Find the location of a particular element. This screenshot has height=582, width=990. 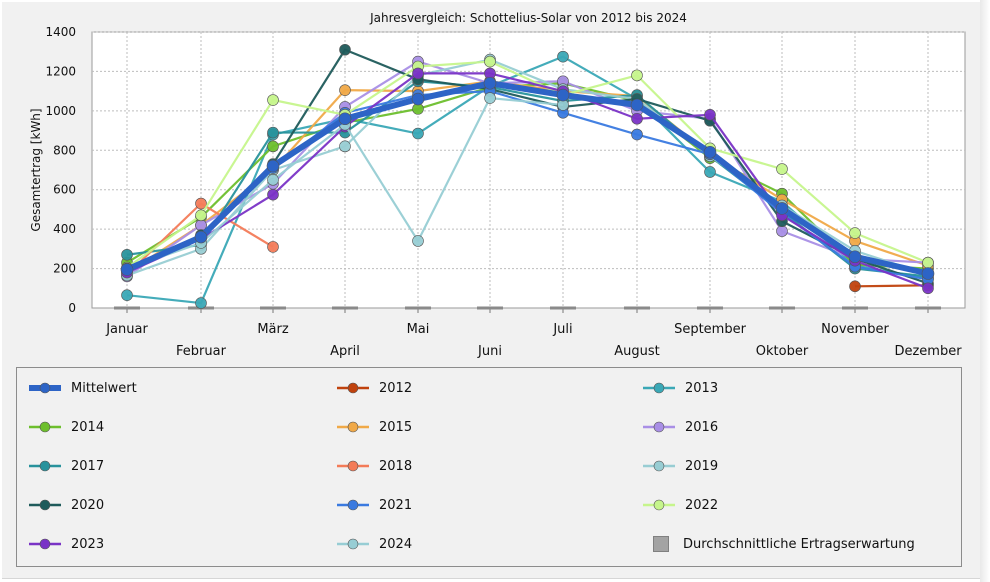

legend-item: 2012 is located at coordinates (373, 388).